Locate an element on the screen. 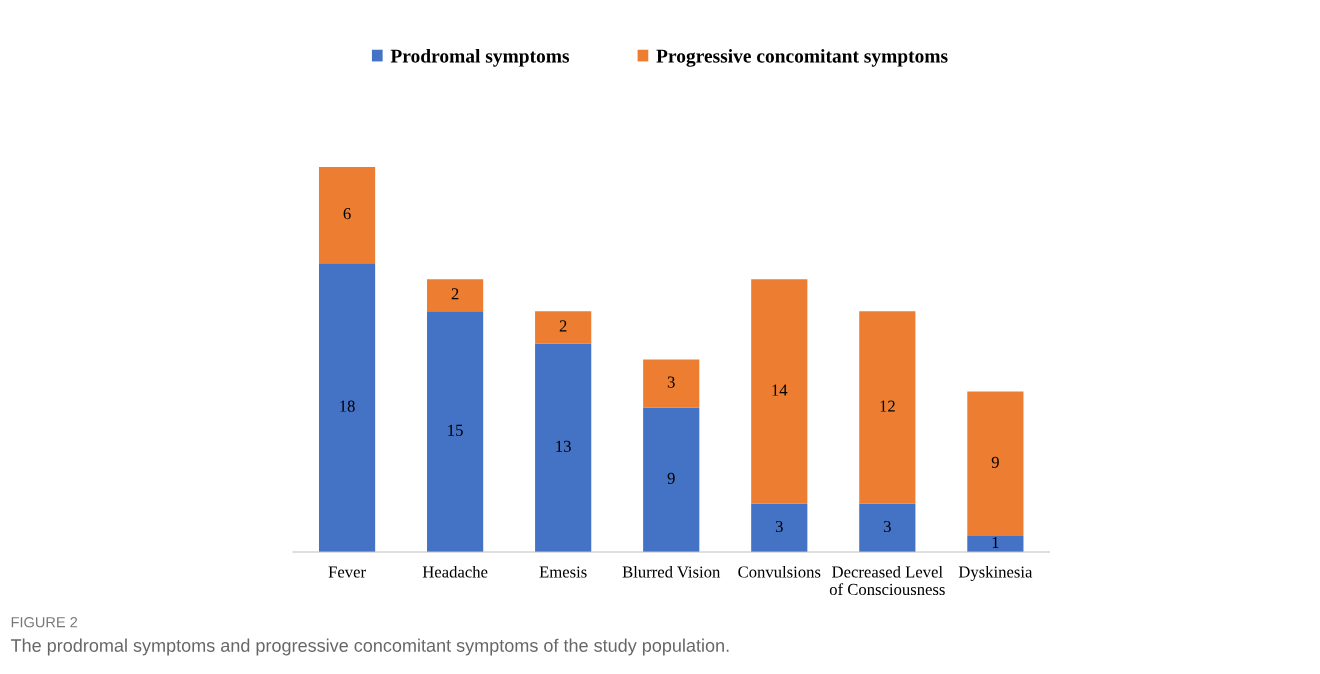  x-tick-label: Convulsions is located at coordinates (779, 571).